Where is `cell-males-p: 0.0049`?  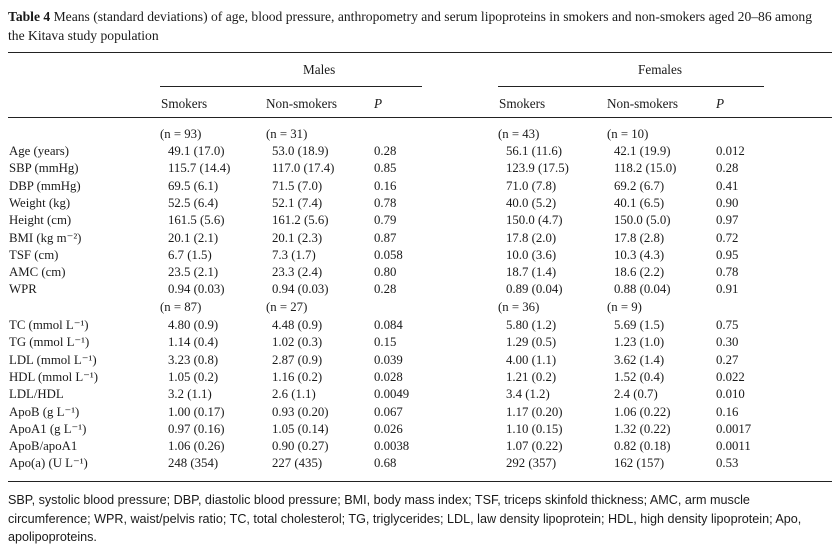 cell-males-p: 0.0049 is located at coordinates (392, 394).